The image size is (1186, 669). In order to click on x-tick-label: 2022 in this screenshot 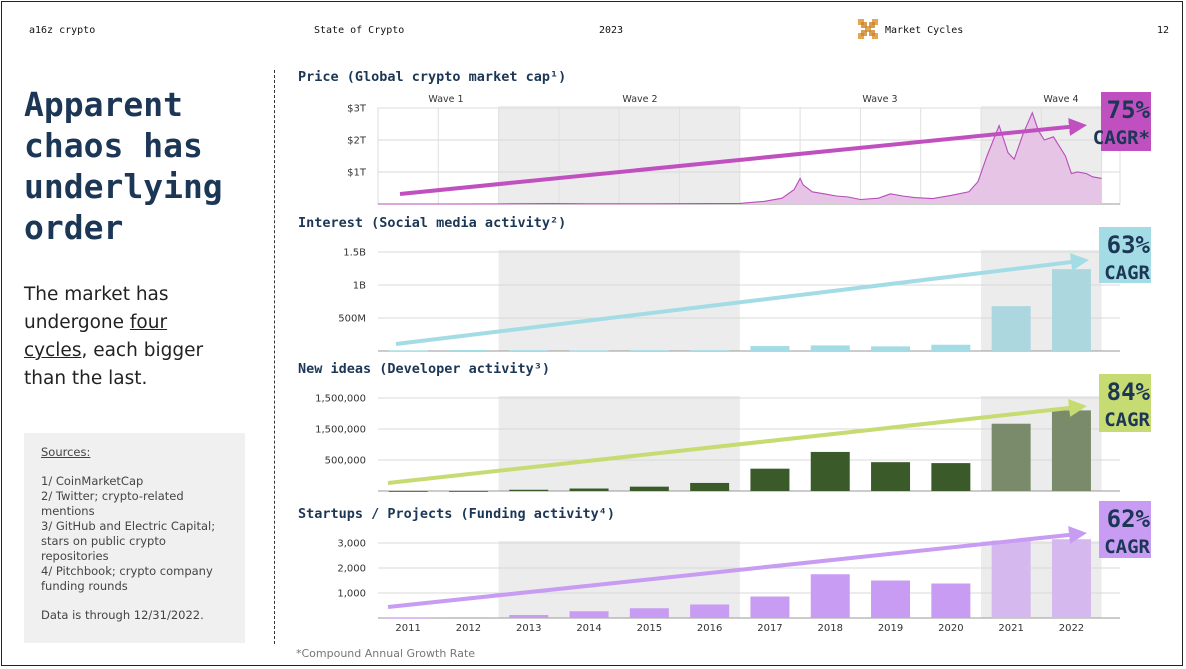, I will do `click(1071, 628)`.